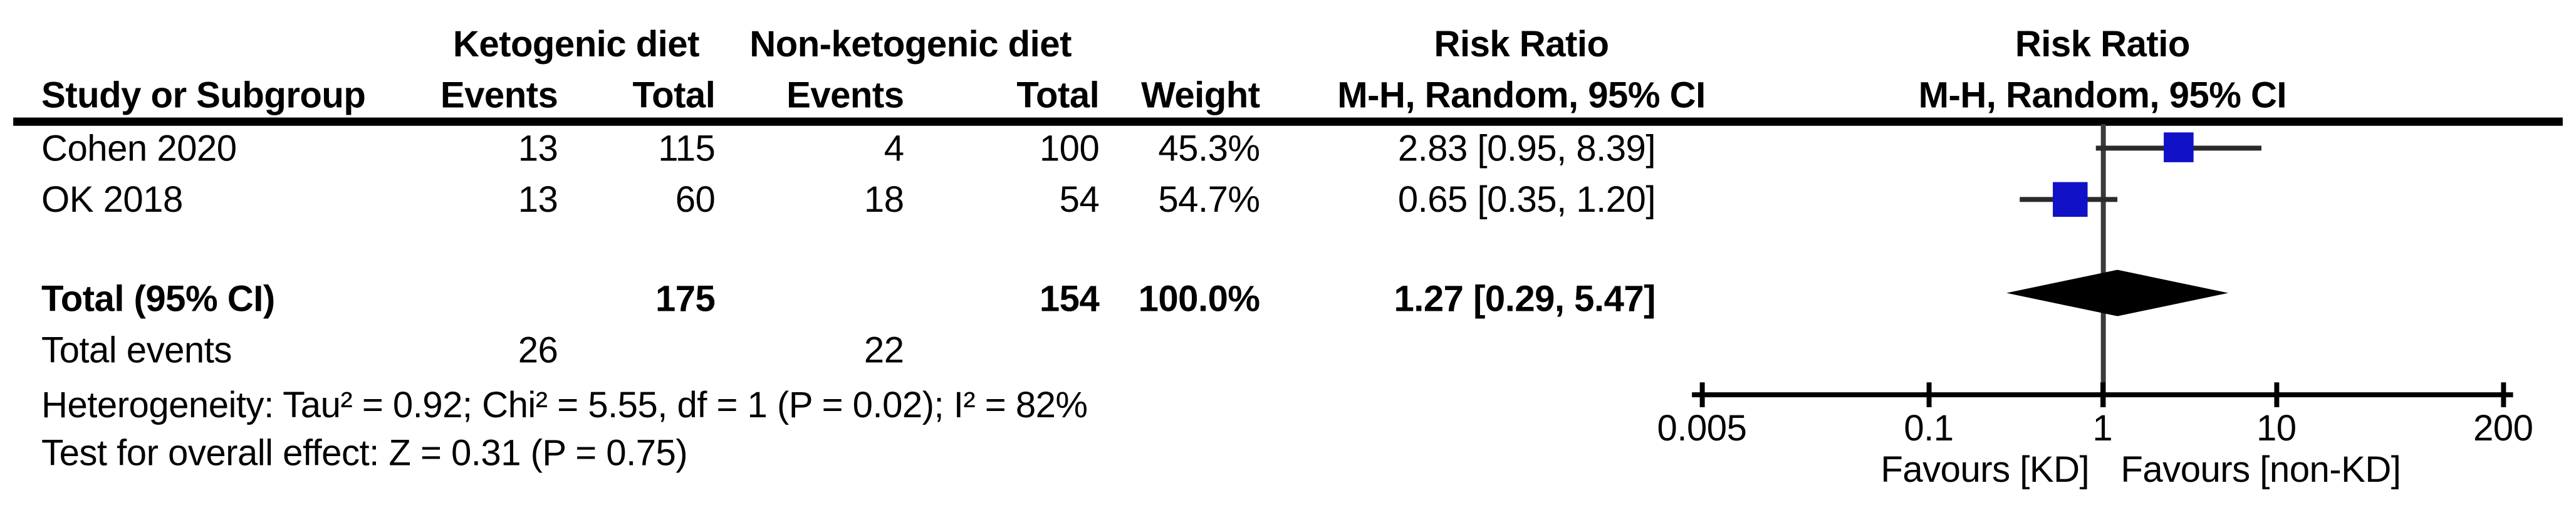 This screenshot has width=2576, height=515. I want to click on col-header-mh-ci-table: M-H, Random, 95% CI, so click(1521, 95).